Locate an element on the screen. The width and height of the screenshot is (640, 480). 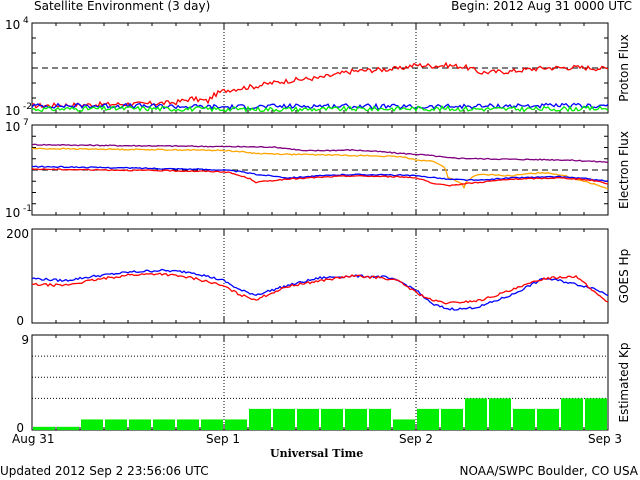
x-axis-label: Universal Time is located at coordinates (317, 453).